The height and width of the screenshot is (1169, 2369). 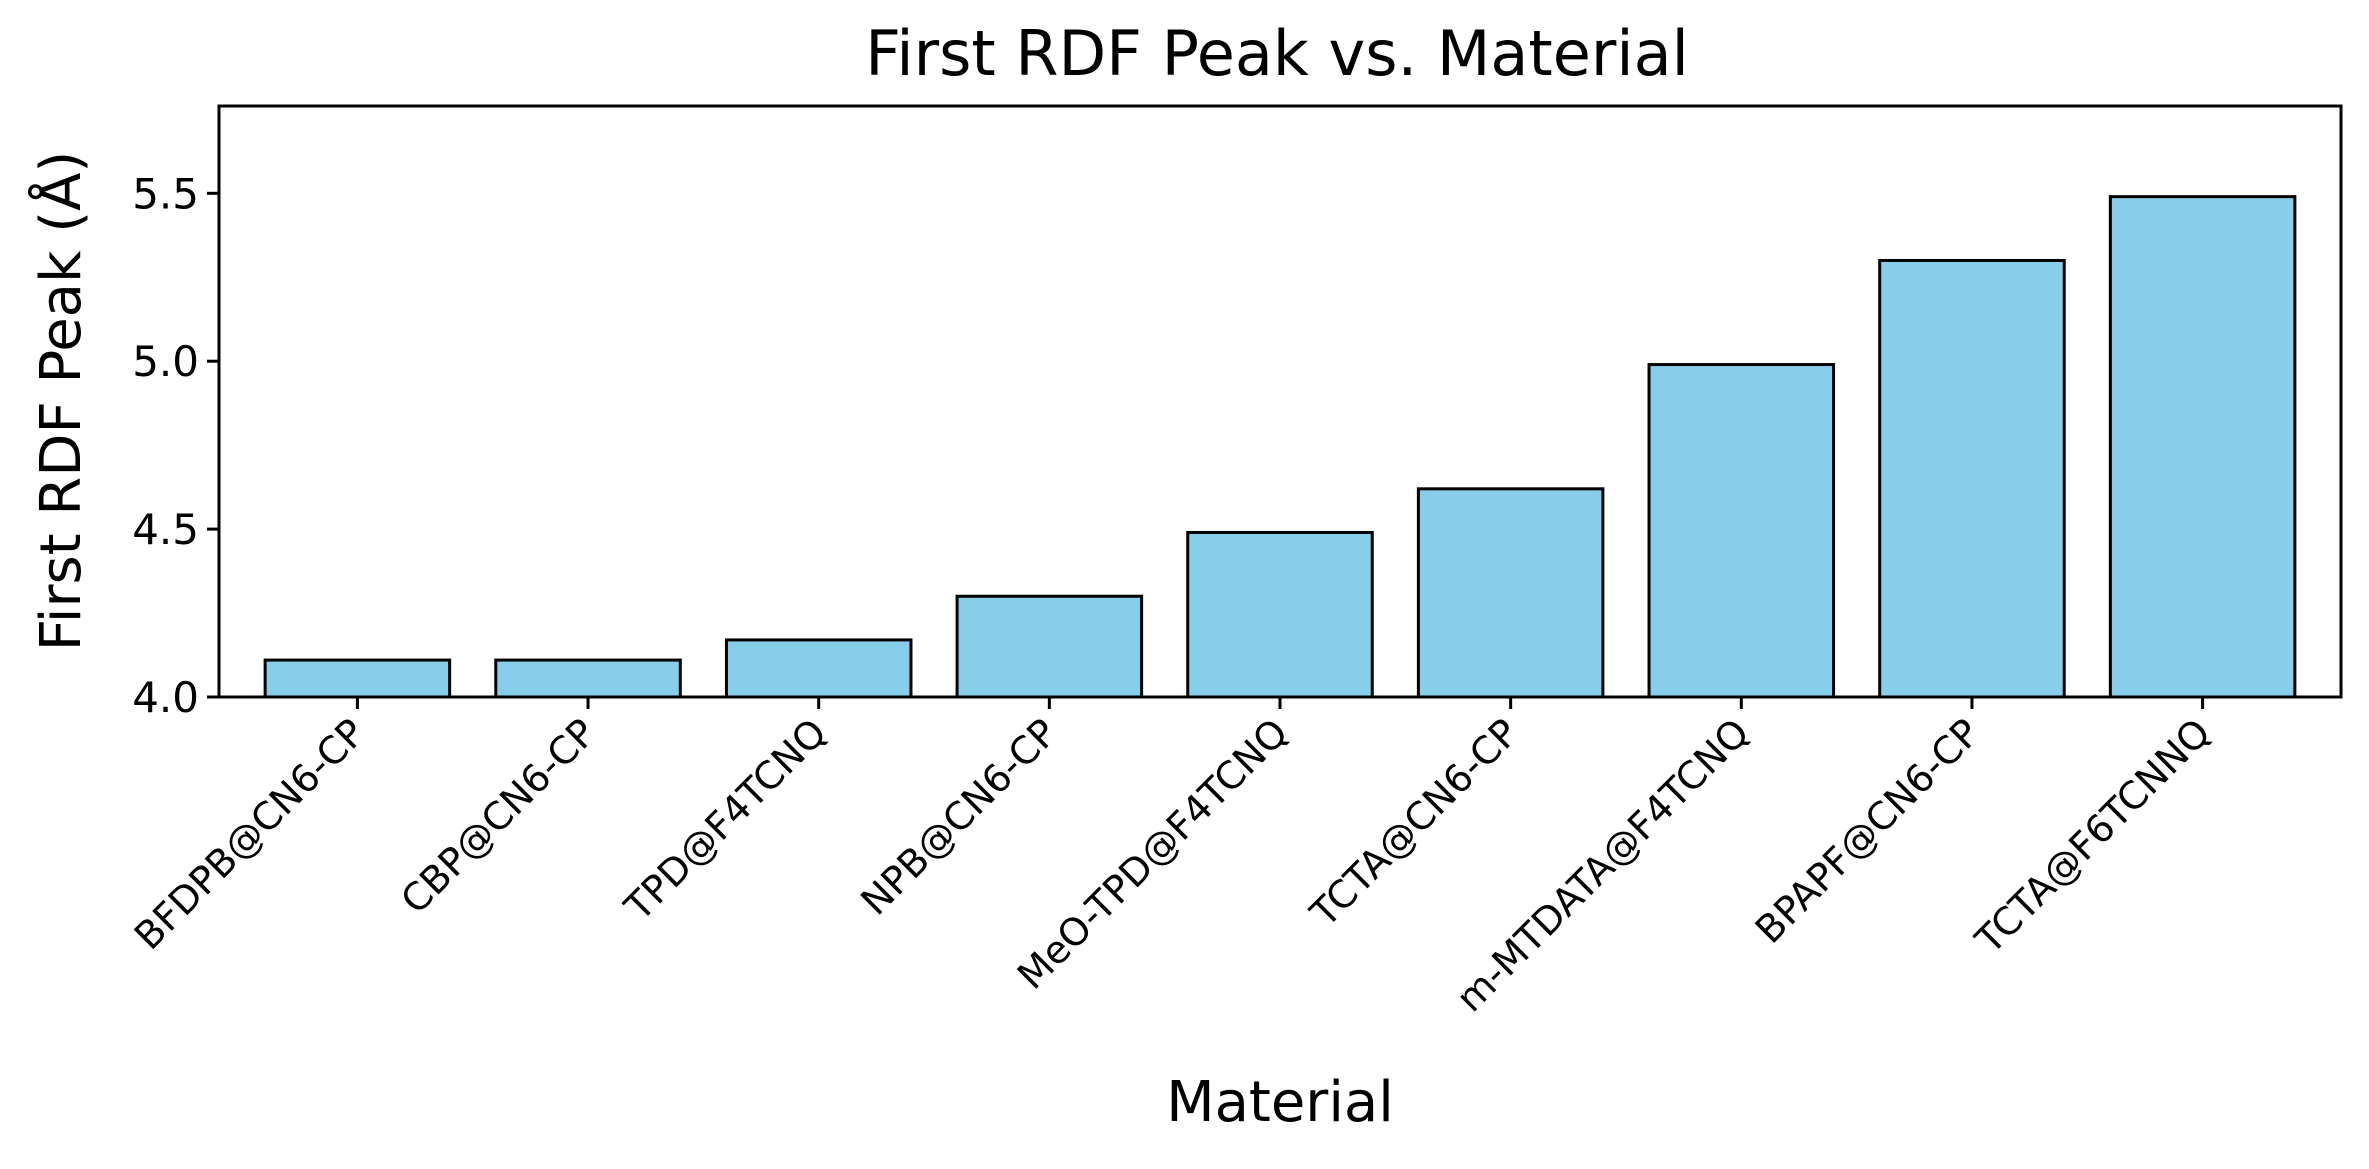 I want to click on x-tick-label-0: BFDPB@CN6-CP, so click(x=250, y=834).